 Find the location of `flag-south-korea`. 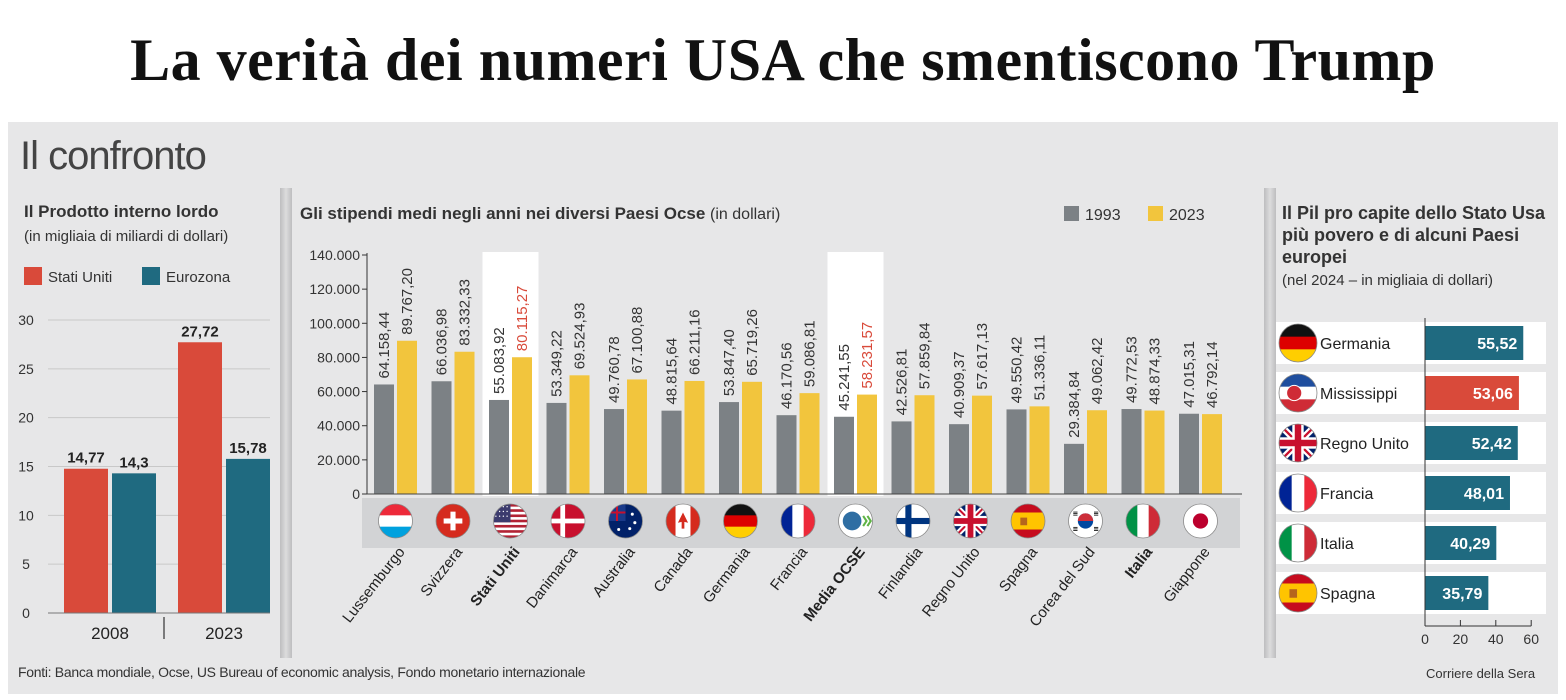

flag-south-korea is located at coordinates (1085, 521).